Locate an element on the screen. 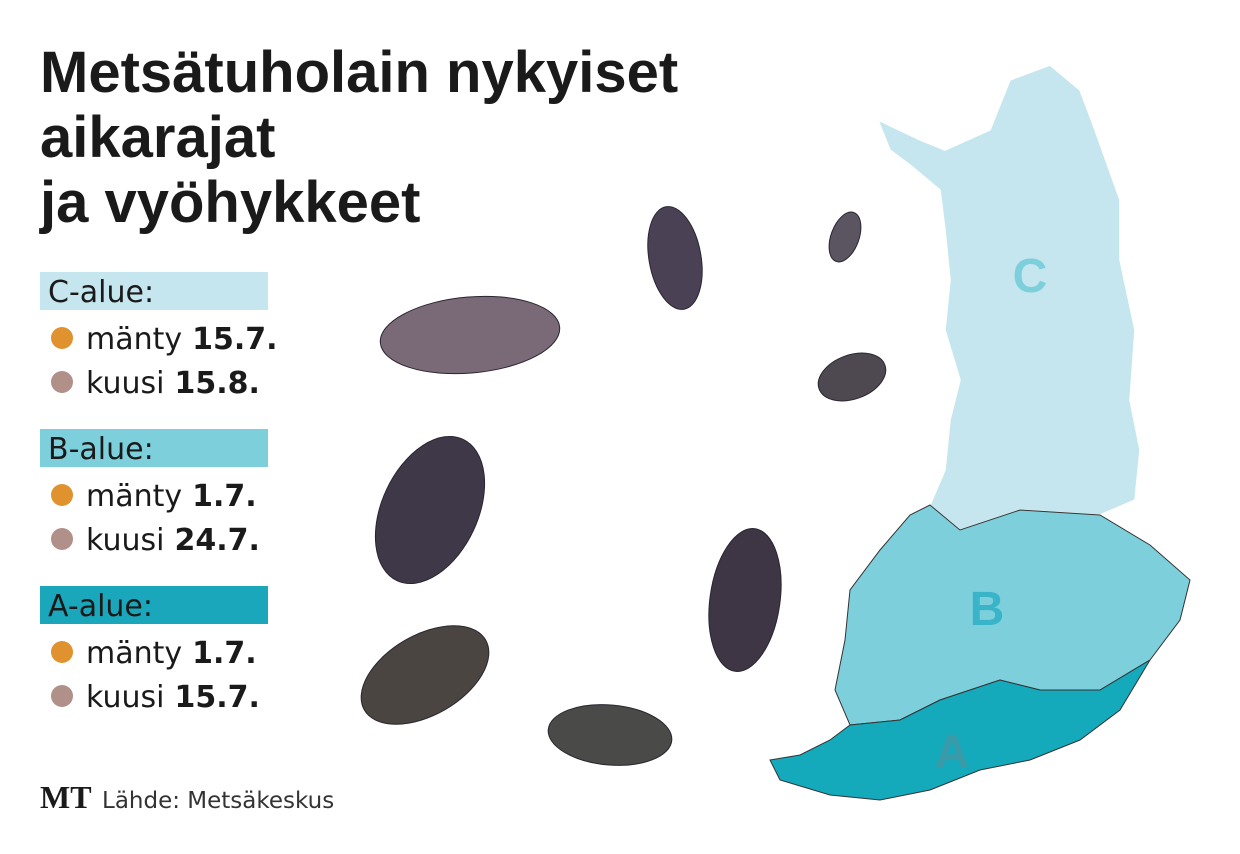  zone-label: C-alue is located at coordinates (96, 292).